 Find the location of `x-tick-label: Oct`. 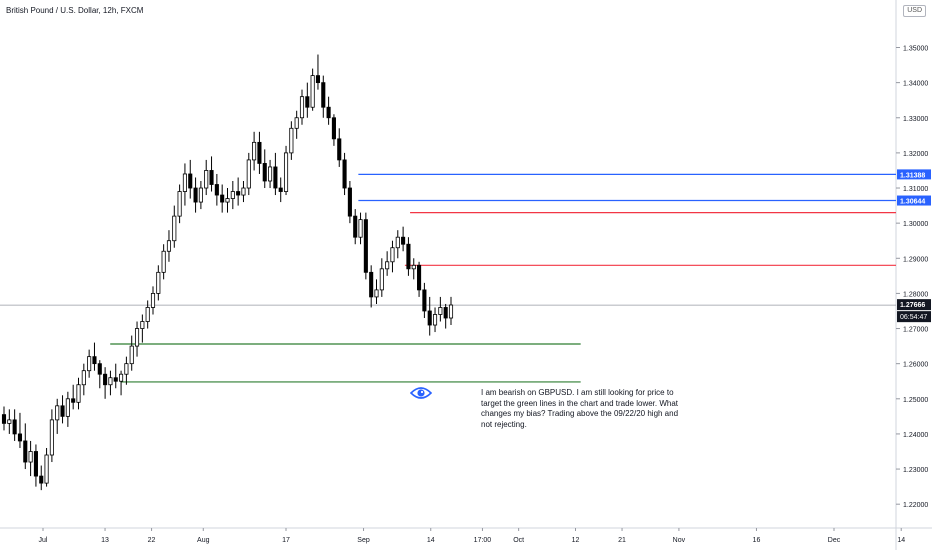

x-tick-label: Oct is located at coordinates (518, 540).